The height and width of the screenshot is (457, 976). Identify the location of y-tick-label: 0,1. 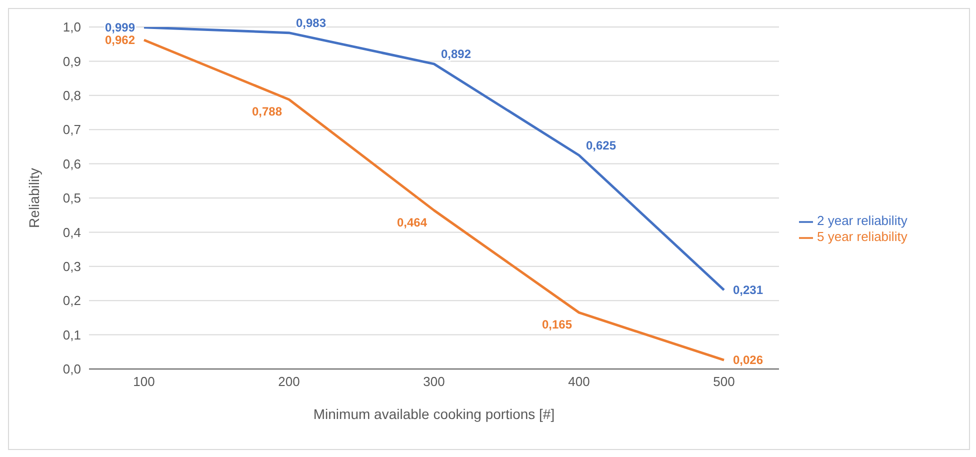
(71, 334).